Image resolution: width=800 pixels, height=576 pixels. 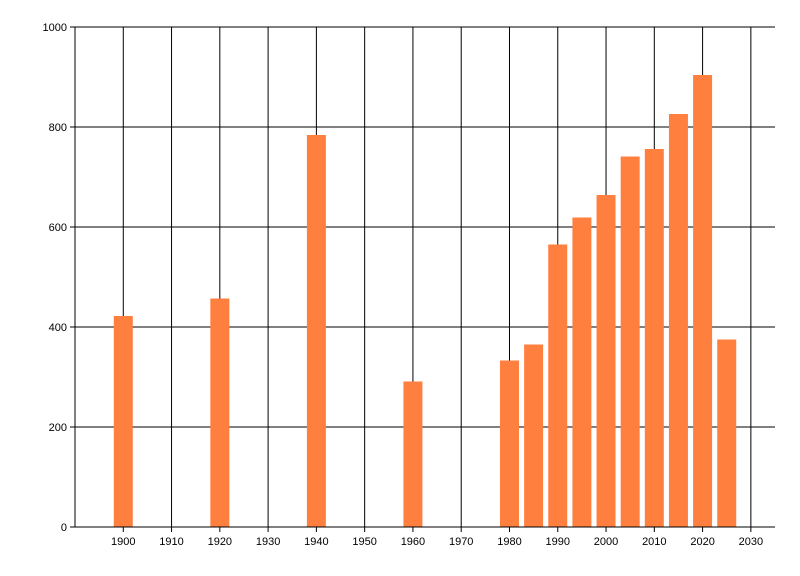 I want to click on x-tick-label: 2000, so click(x=606, y=542).